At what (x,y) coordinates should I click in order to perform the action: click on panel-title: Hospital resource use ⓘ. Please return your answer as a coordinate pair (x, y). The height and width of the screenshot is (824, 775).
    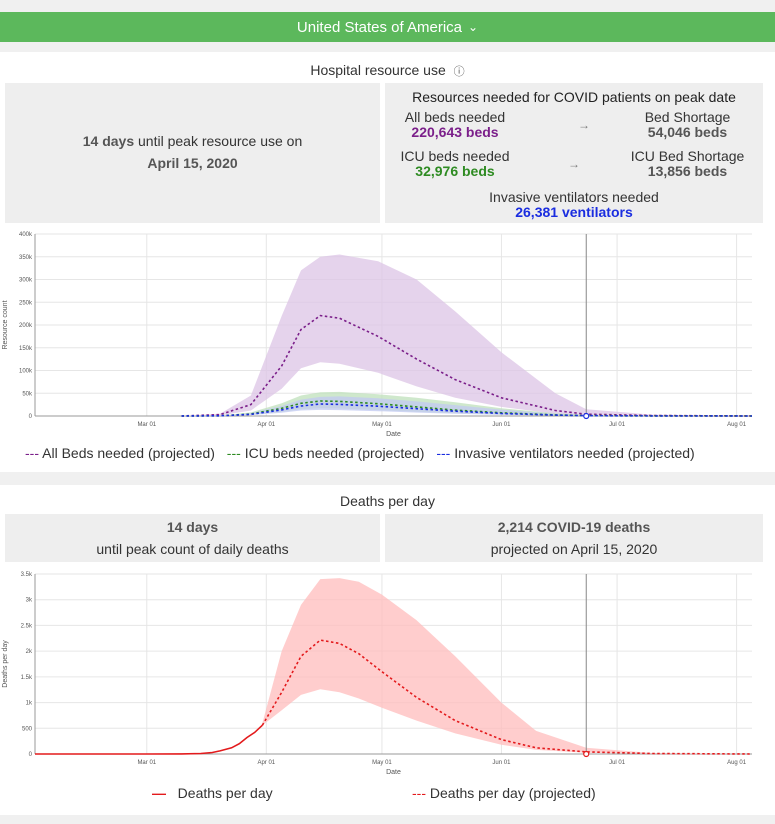
    Looking at the image, I should click on (387, 70).